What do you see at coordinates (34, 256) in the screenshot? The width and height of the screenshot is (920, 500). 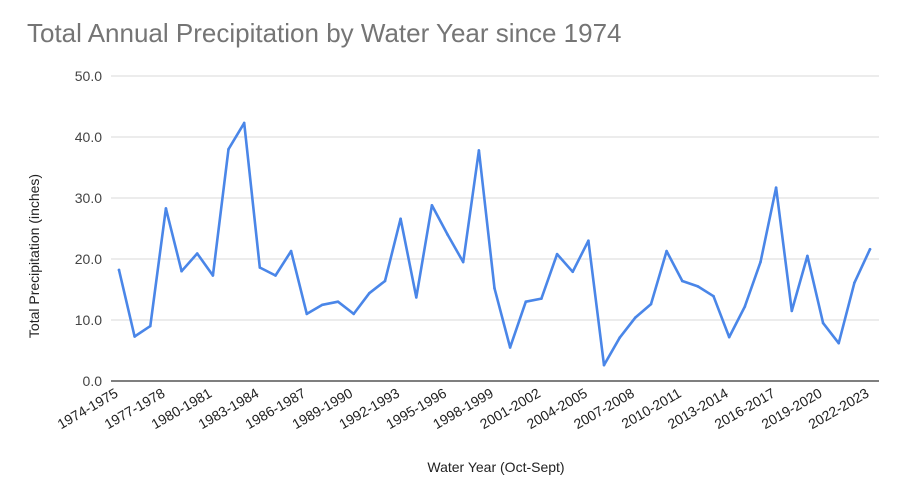 I see `y-axis-label: Total Precipitation (inches)` at bounding box center [34, 256].